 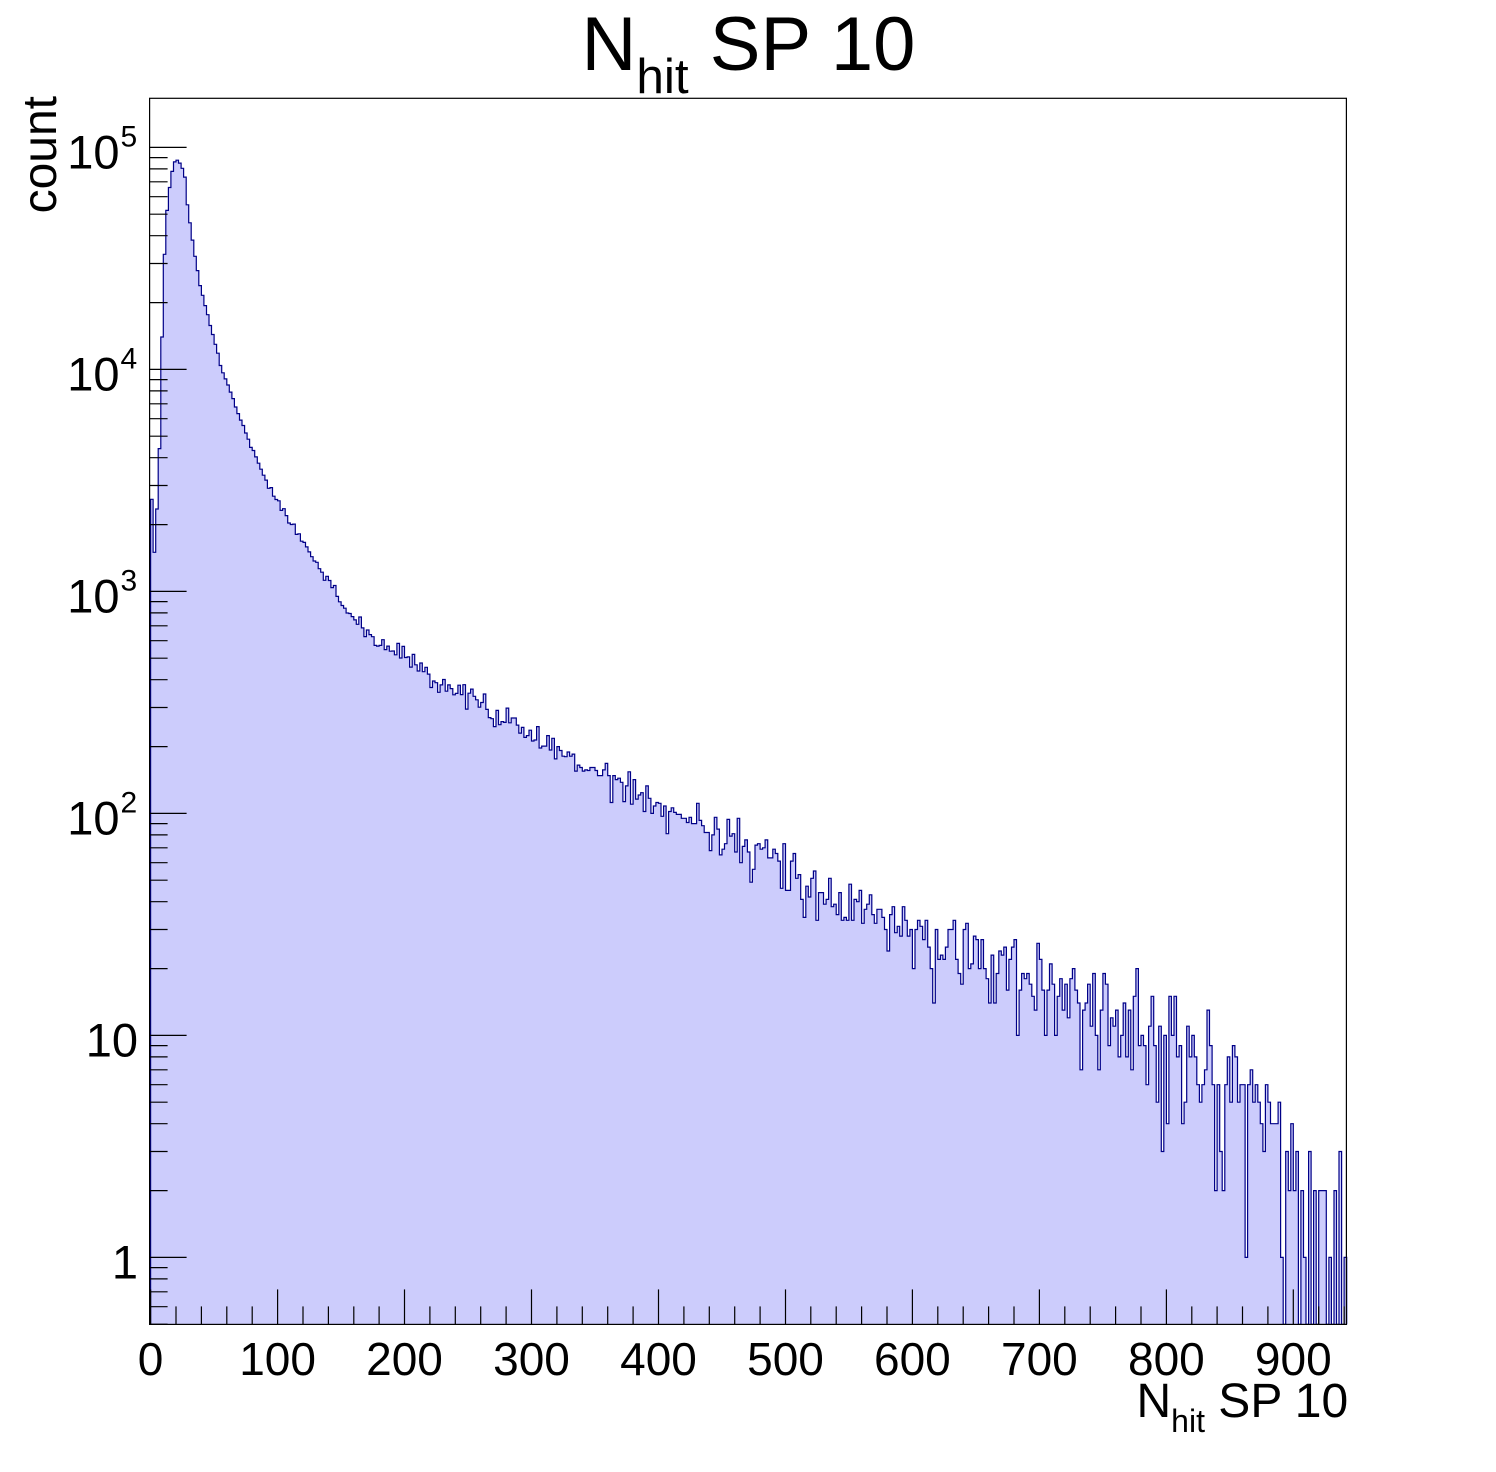 I want to click on svg-text: 2, so click(x=129, y=802).